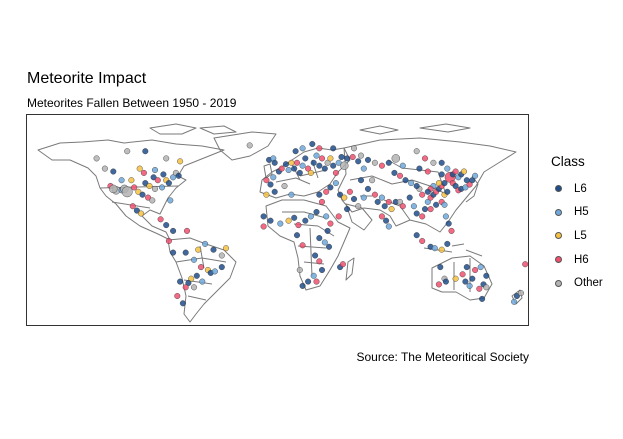 This screenshot has height=439, width=623. What do you see at coordinates (132, 103) in the screenshot?
I see `chart-subtitle: Meteorites Fallen Between 1950 - 2019` at bounding box center [132, 103].